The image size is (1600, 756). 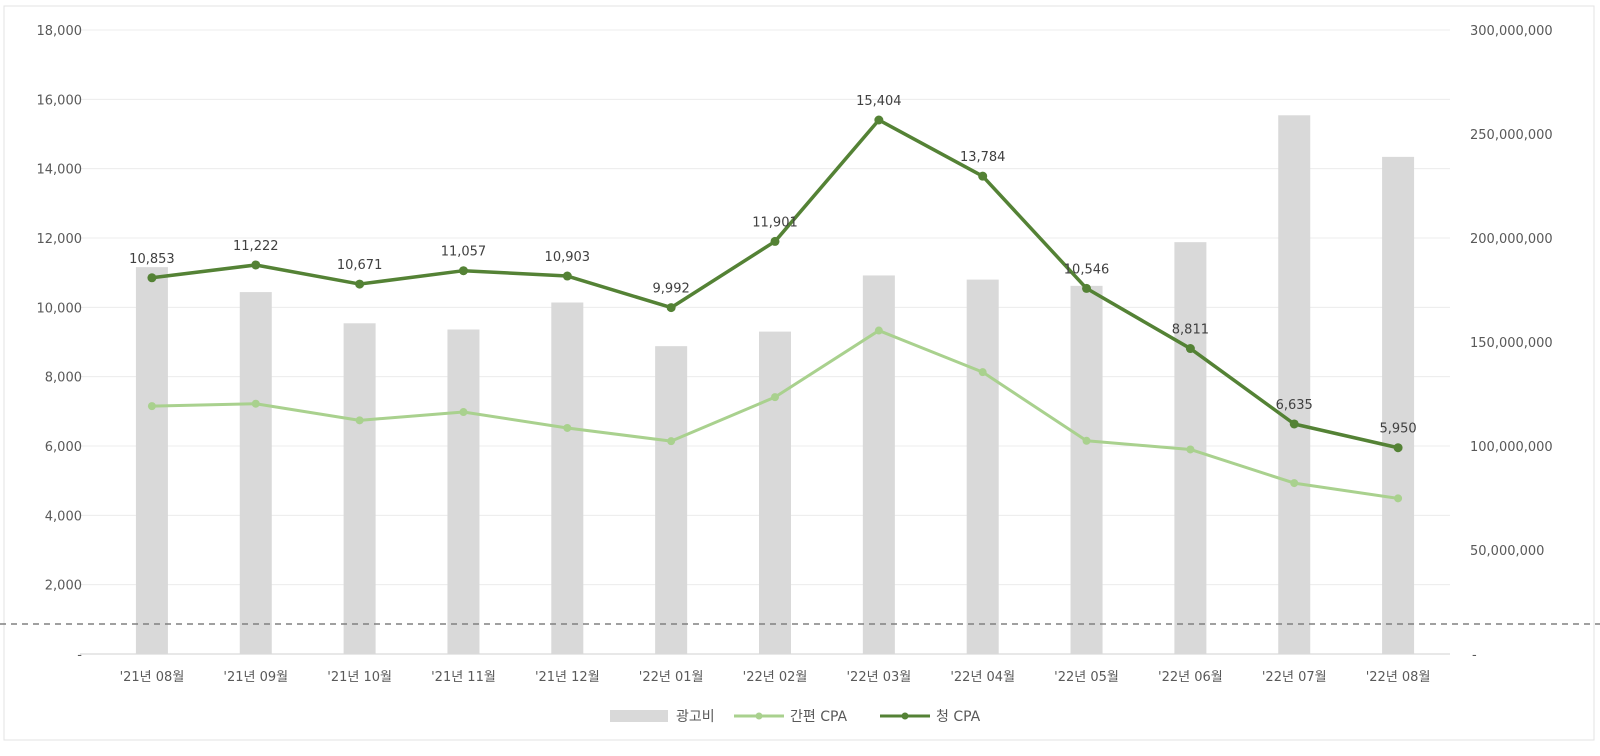 I want to click on data-label: 9,992, so click(x=671, y=289).